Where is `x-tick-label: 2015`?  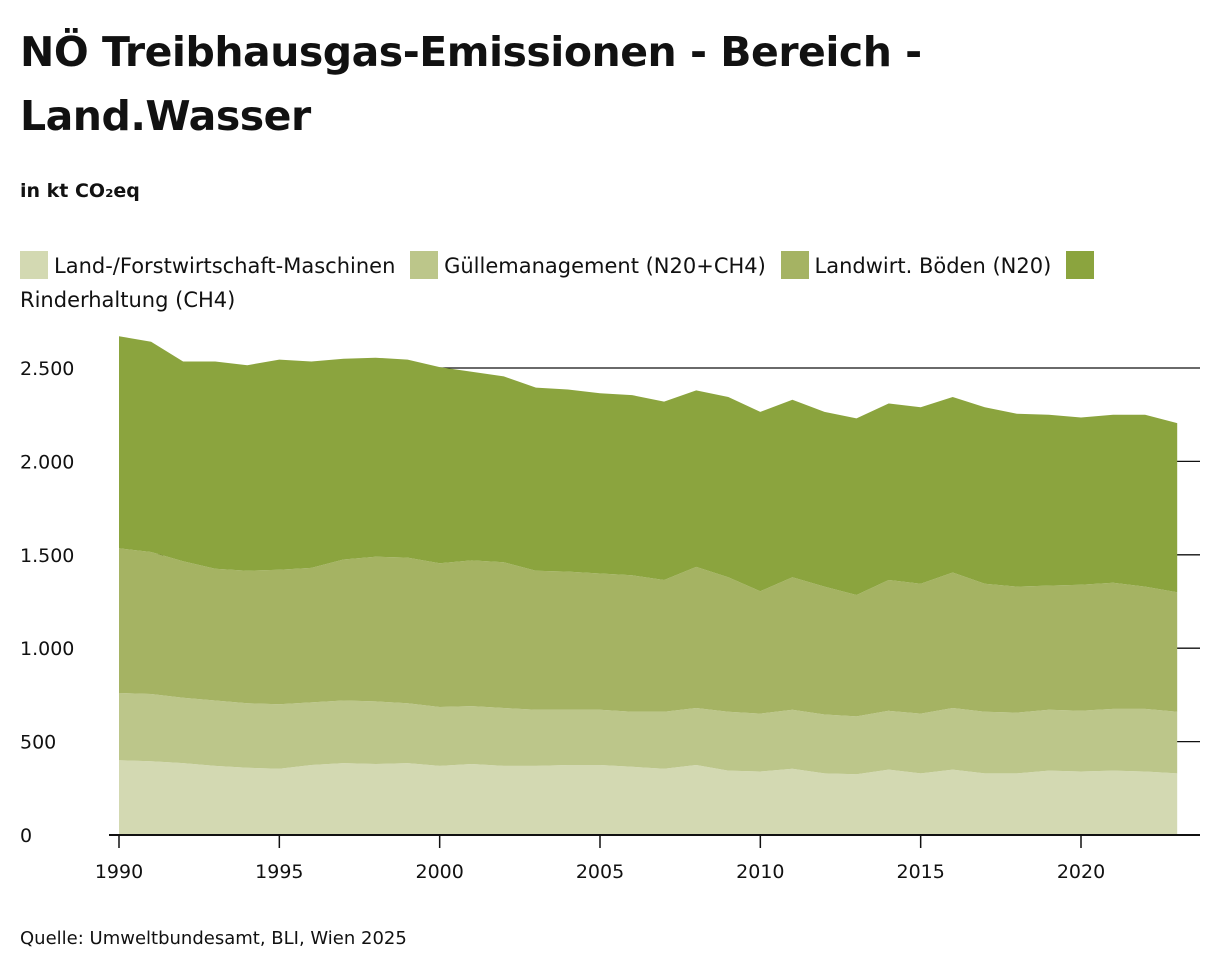
x-tick-label: 2015 is located at coordinates (920, 872).